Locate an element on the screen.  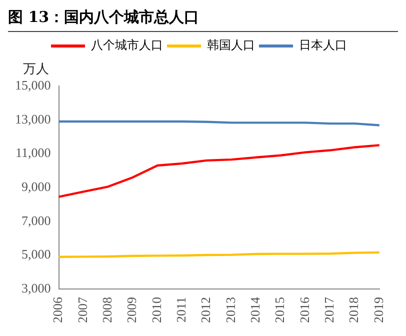
x-tick-label: 2010 is located at coordinates (156, 310).